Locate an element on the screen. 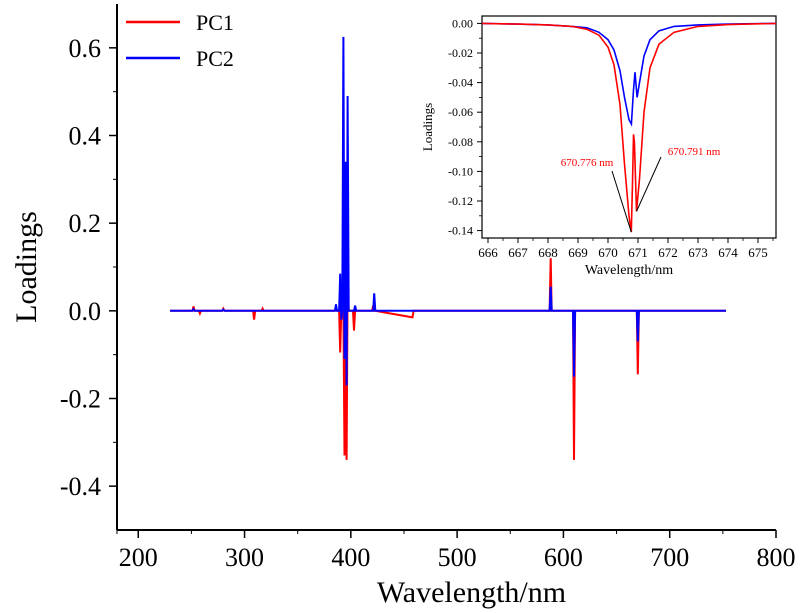  x-tick-label: 200 is located at coordinates (138, 557).